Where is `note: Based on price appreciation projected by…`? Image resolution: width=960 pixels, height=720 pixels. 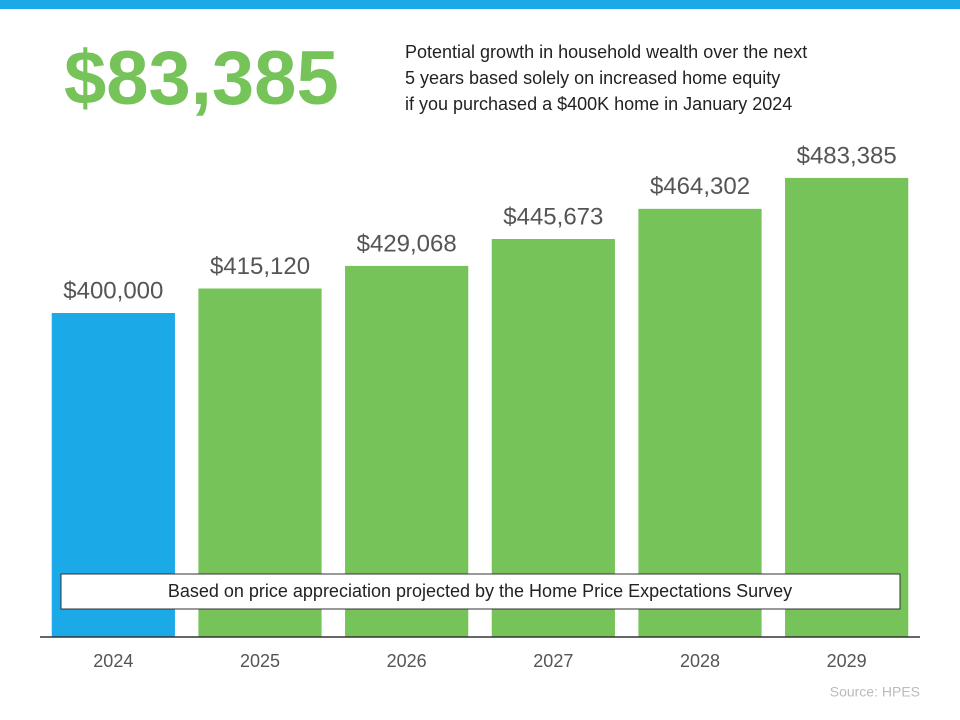 note: Based on price appreciation projected by… is located at coordinates (480, 591).